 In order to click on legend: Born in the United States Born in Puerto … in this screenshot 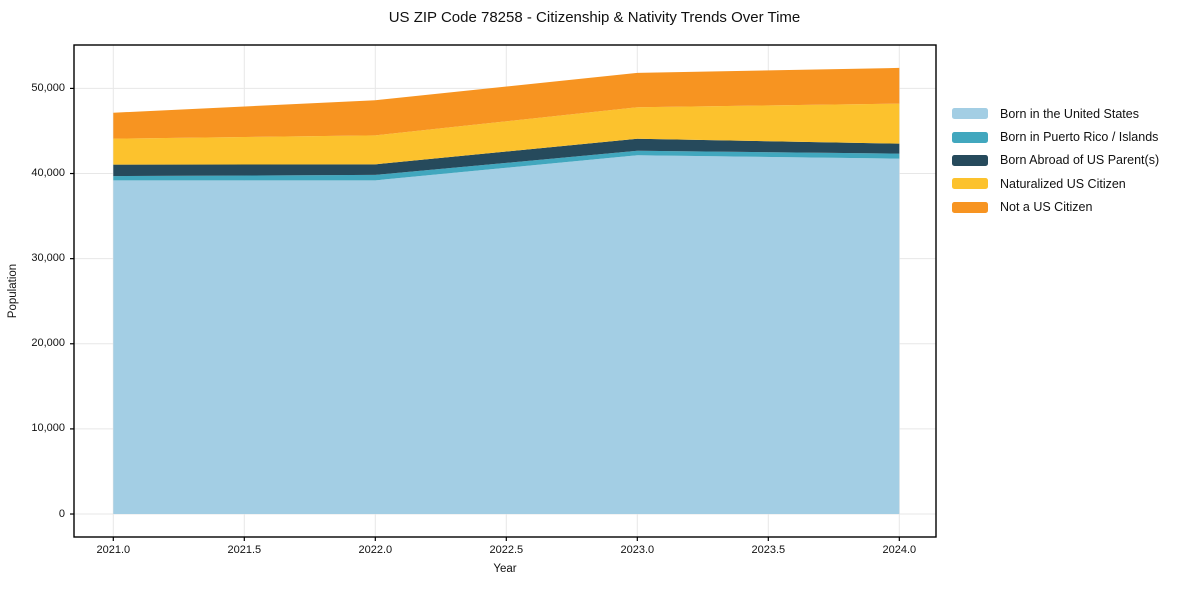, I will do `click(1055, 160)`.